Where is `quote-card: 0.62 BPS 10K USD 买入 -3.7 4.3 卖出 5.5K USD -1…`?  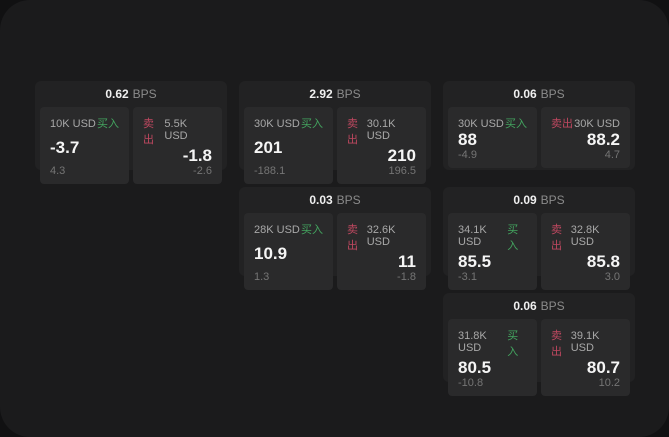
quote-card: 0.62 BPS 10K USD 买入 -3.7 4.3 卖出 5.5K USD -1… is located at coordinates (131, 132).